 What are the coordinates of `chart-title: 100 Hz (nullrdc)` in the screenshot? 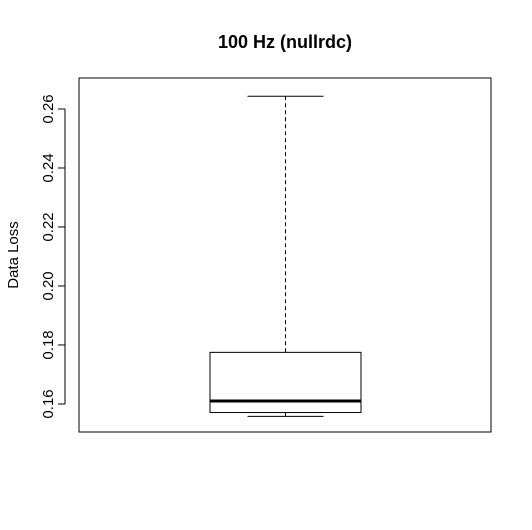 It's located at (285, 42).